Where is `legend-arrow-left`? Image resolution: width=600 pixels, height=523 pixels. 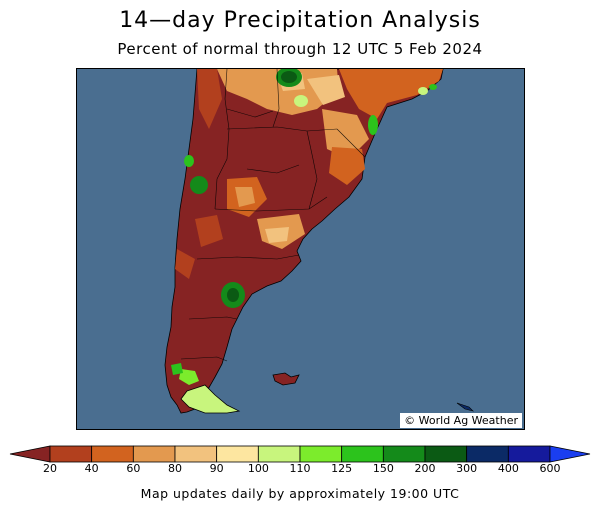
legend-arrow-left is located at coordinates (30, 454).